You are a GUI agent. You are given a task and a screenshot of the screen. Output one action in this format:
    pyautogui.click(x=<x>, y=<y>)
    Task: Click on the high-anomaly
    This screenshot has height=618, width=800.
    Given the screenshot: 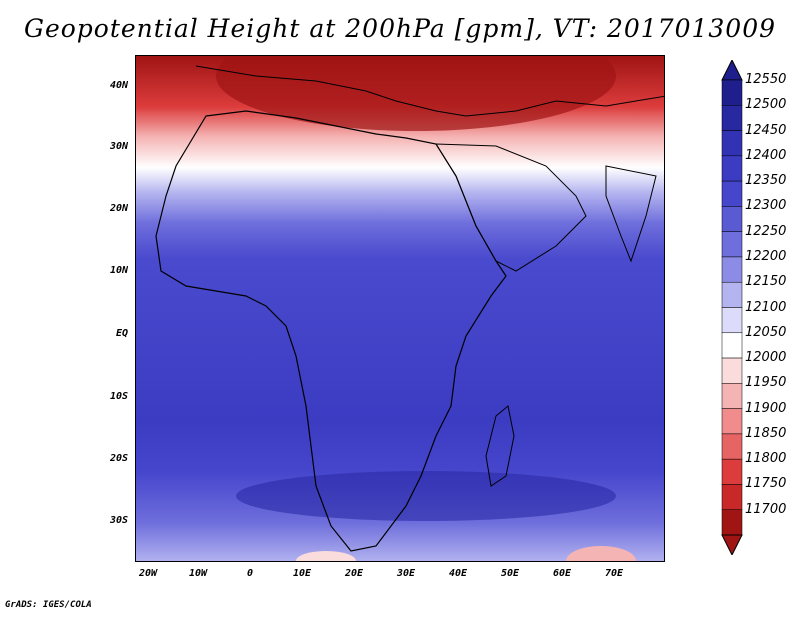 What is the action you would take?
    pyautogui.click(x=416, y=93)
    